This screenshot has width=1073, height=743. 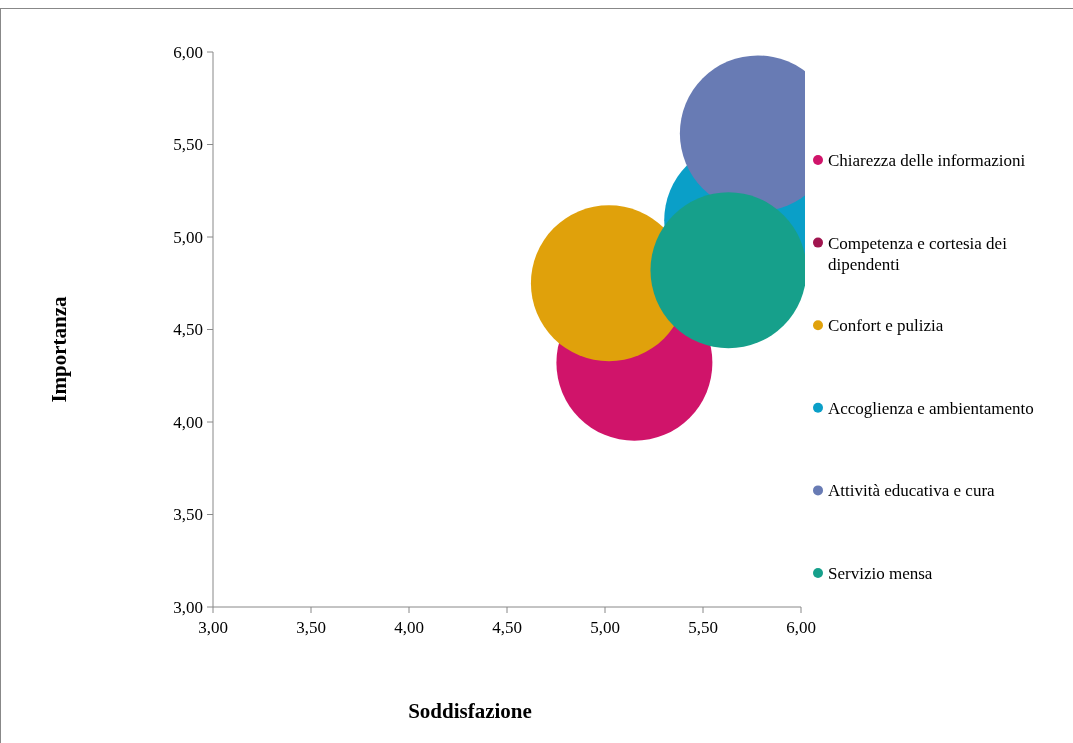 What do you see at coordinates (188, 607) in the screenshot?
I see `y-tick-label: 3,00` at bounding box center [188, 607].